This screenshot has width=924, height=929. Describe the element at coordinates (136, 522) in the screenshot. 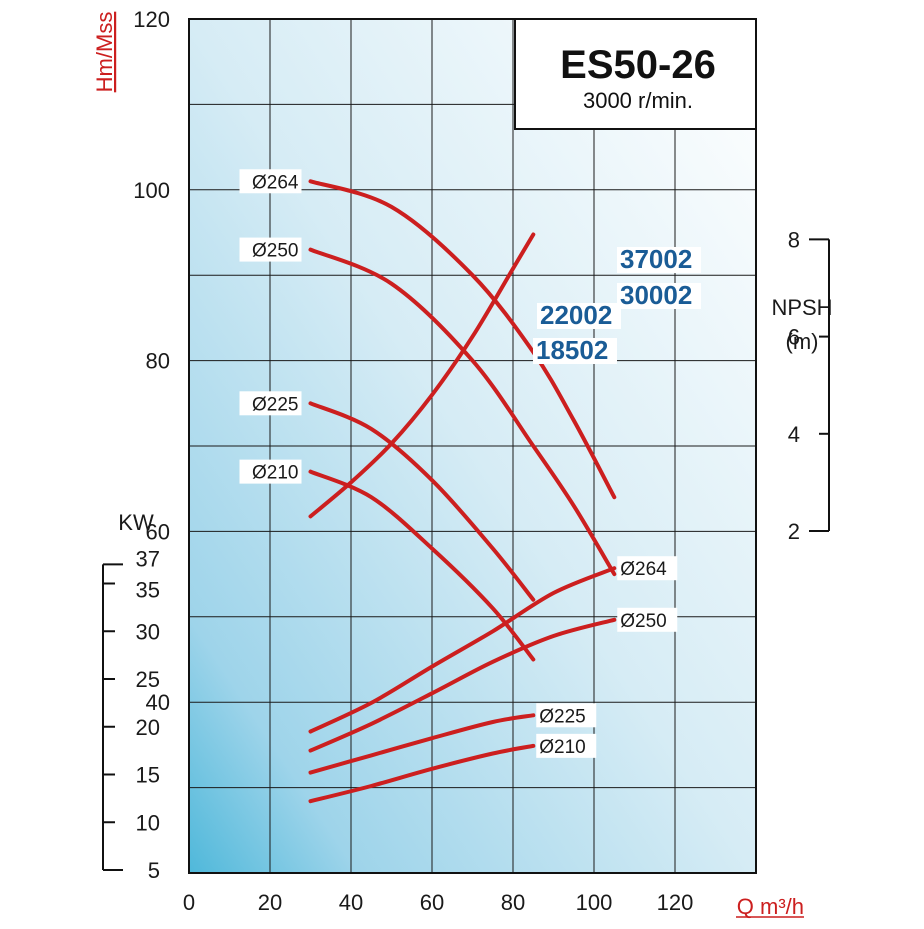

I see `kw-axis-title: KW` at that location.